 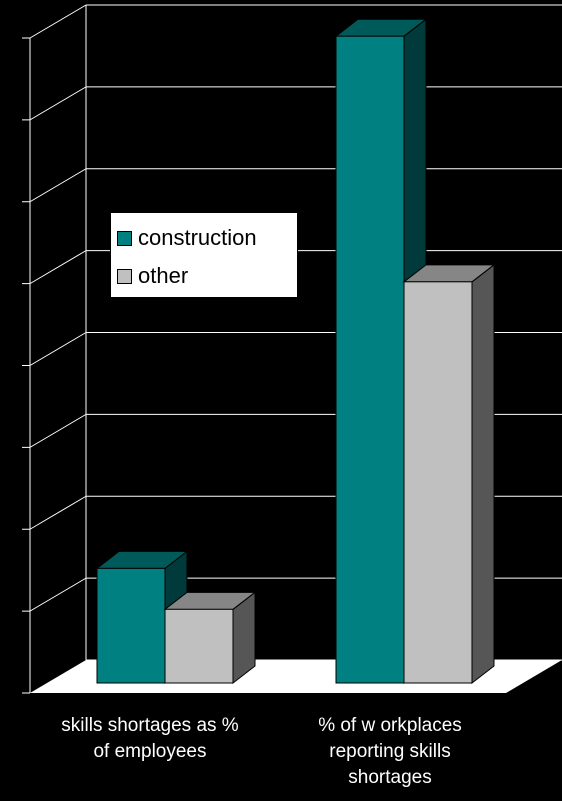 I want to click on legend-item-other: other, so click(x=207, y=276).